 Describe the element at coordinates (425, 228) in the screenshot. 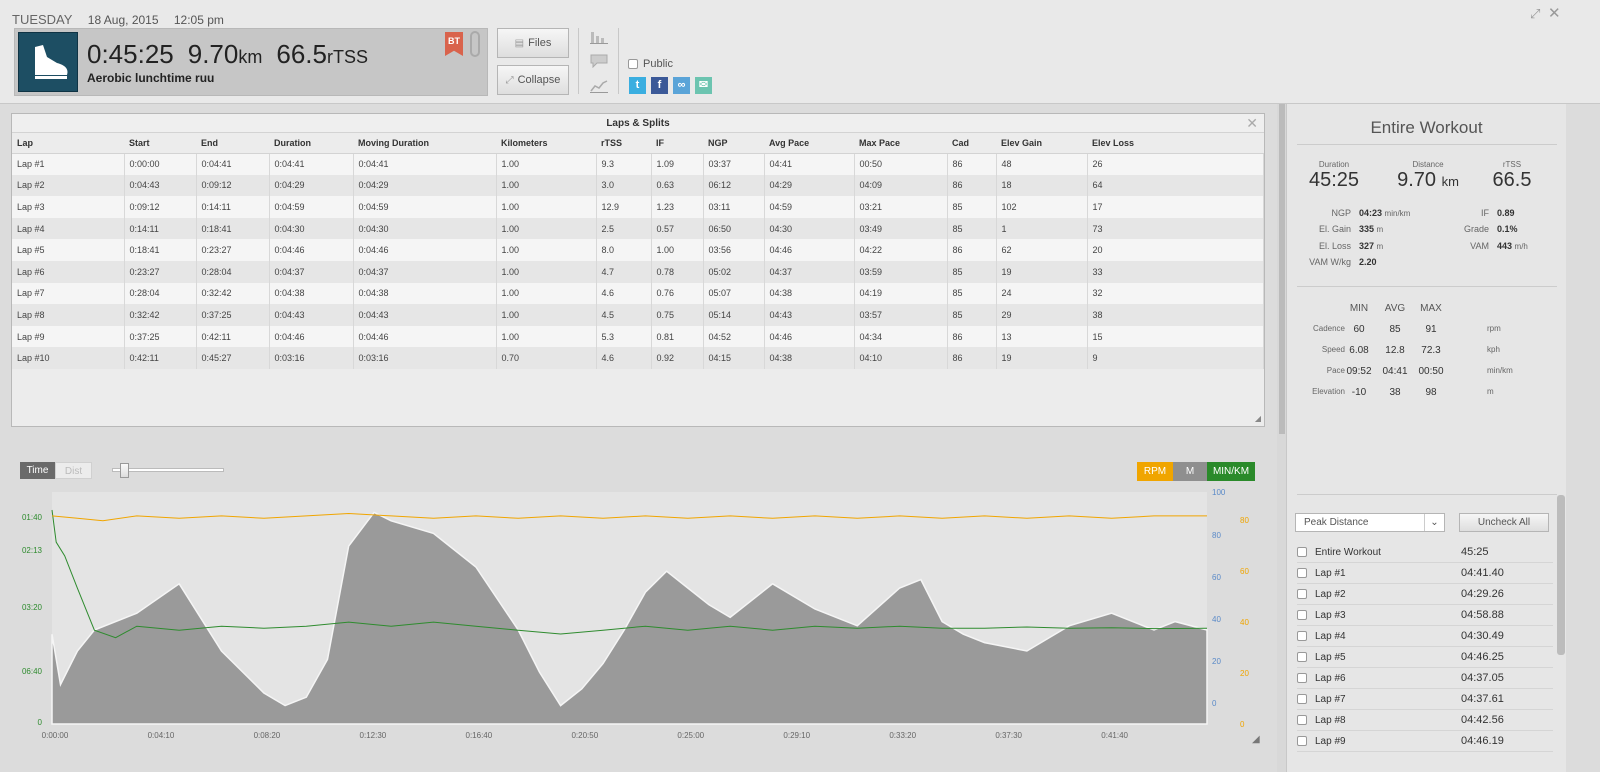

I see `lap-cell: 0:04:30` at that location.